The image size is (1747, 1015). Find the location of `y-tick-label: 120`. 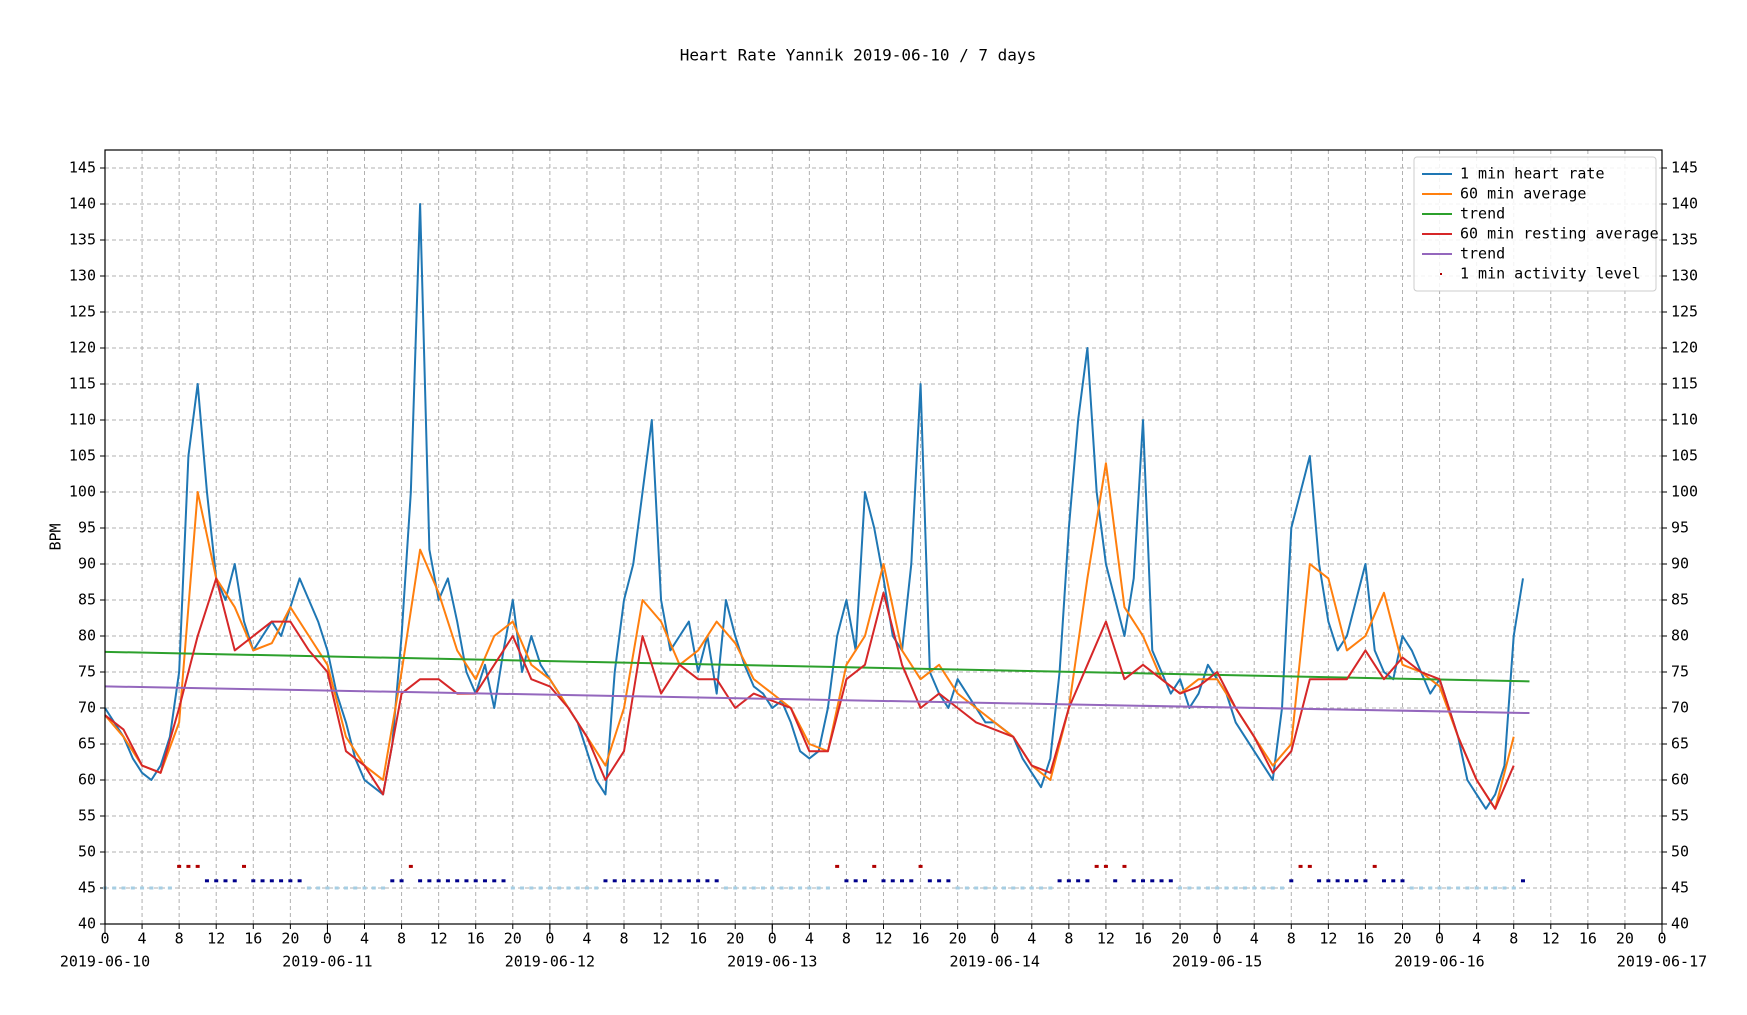

y-tick-label: 120 is located at coordinates (82, 348).